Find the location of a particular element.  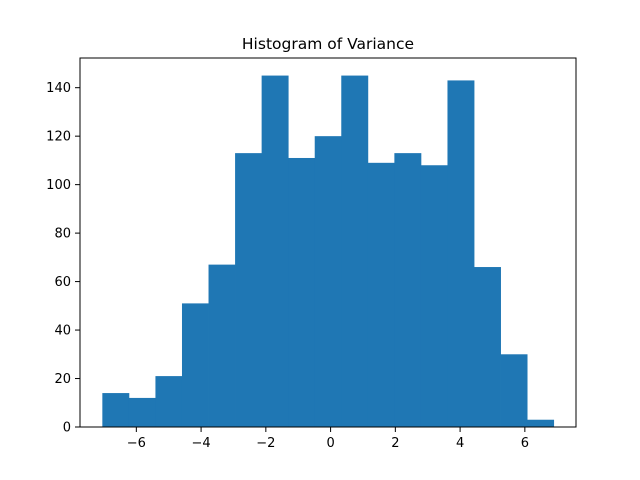

y-tick-label: 40 is located at coordinates (62, 331).